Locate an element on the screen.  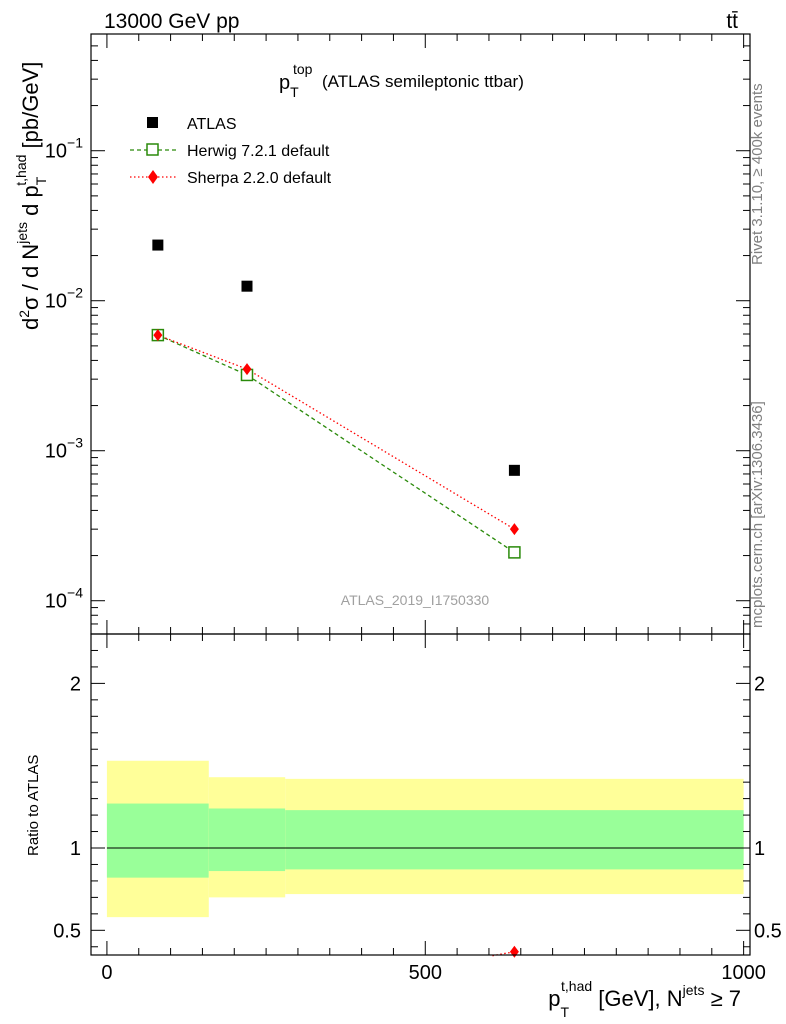
y-tick-label: 10⁻¹ is located at coordinates (64, 149).